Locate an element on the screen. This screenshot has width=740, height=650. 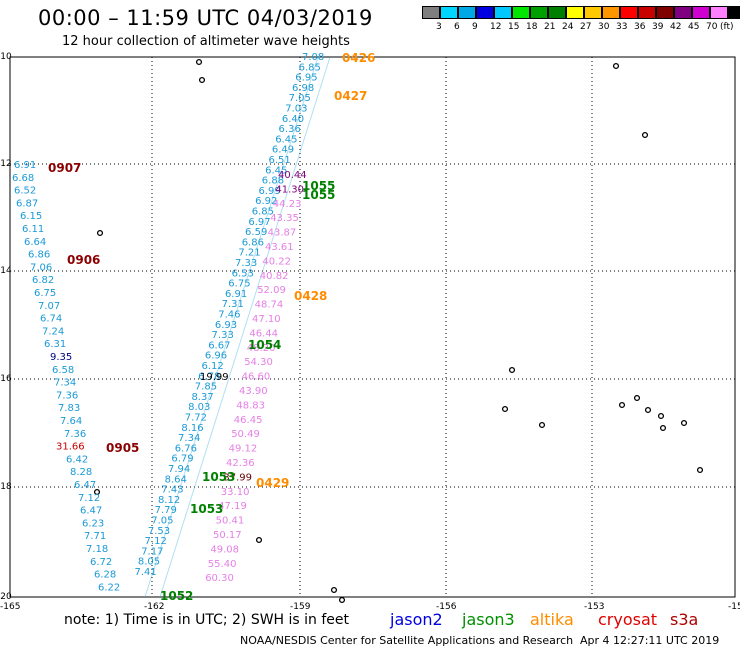
center-track-value: 7.12 is located at coordinates (156, 541).